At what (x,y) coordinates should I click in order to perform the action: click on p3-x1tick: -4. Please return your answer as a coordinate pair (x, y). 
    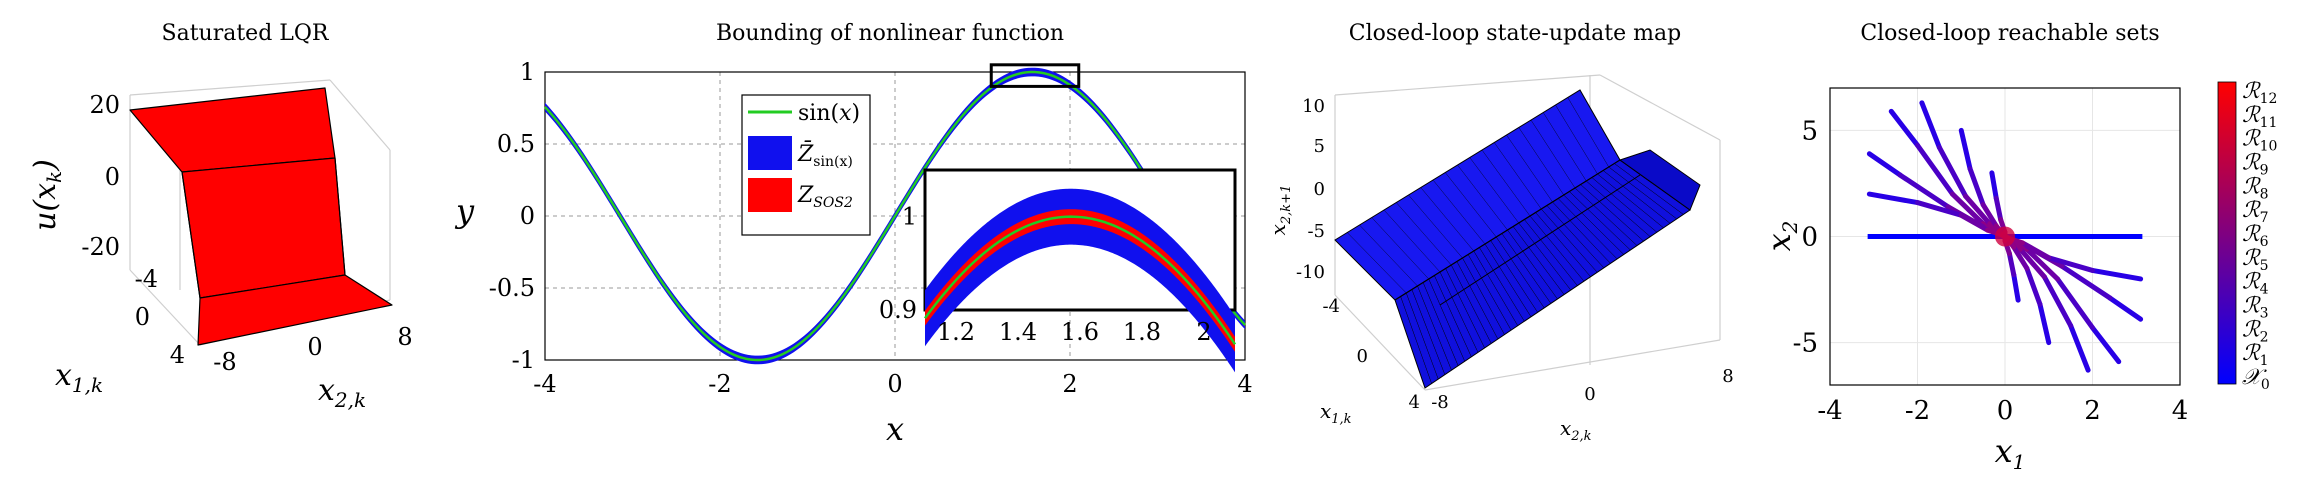
    Looking at the image, I should click on (1331, 306).